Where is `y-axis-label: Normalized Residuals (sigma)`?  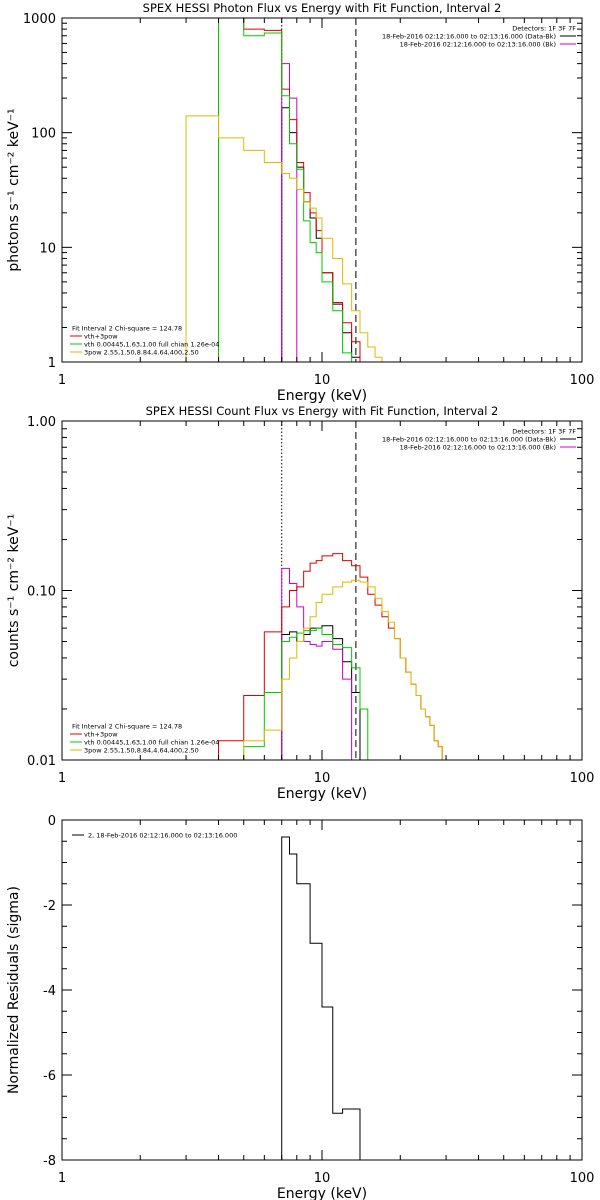 y-axis-label: Normalized Residuals (sigma) is located at coordinates (14, 990).